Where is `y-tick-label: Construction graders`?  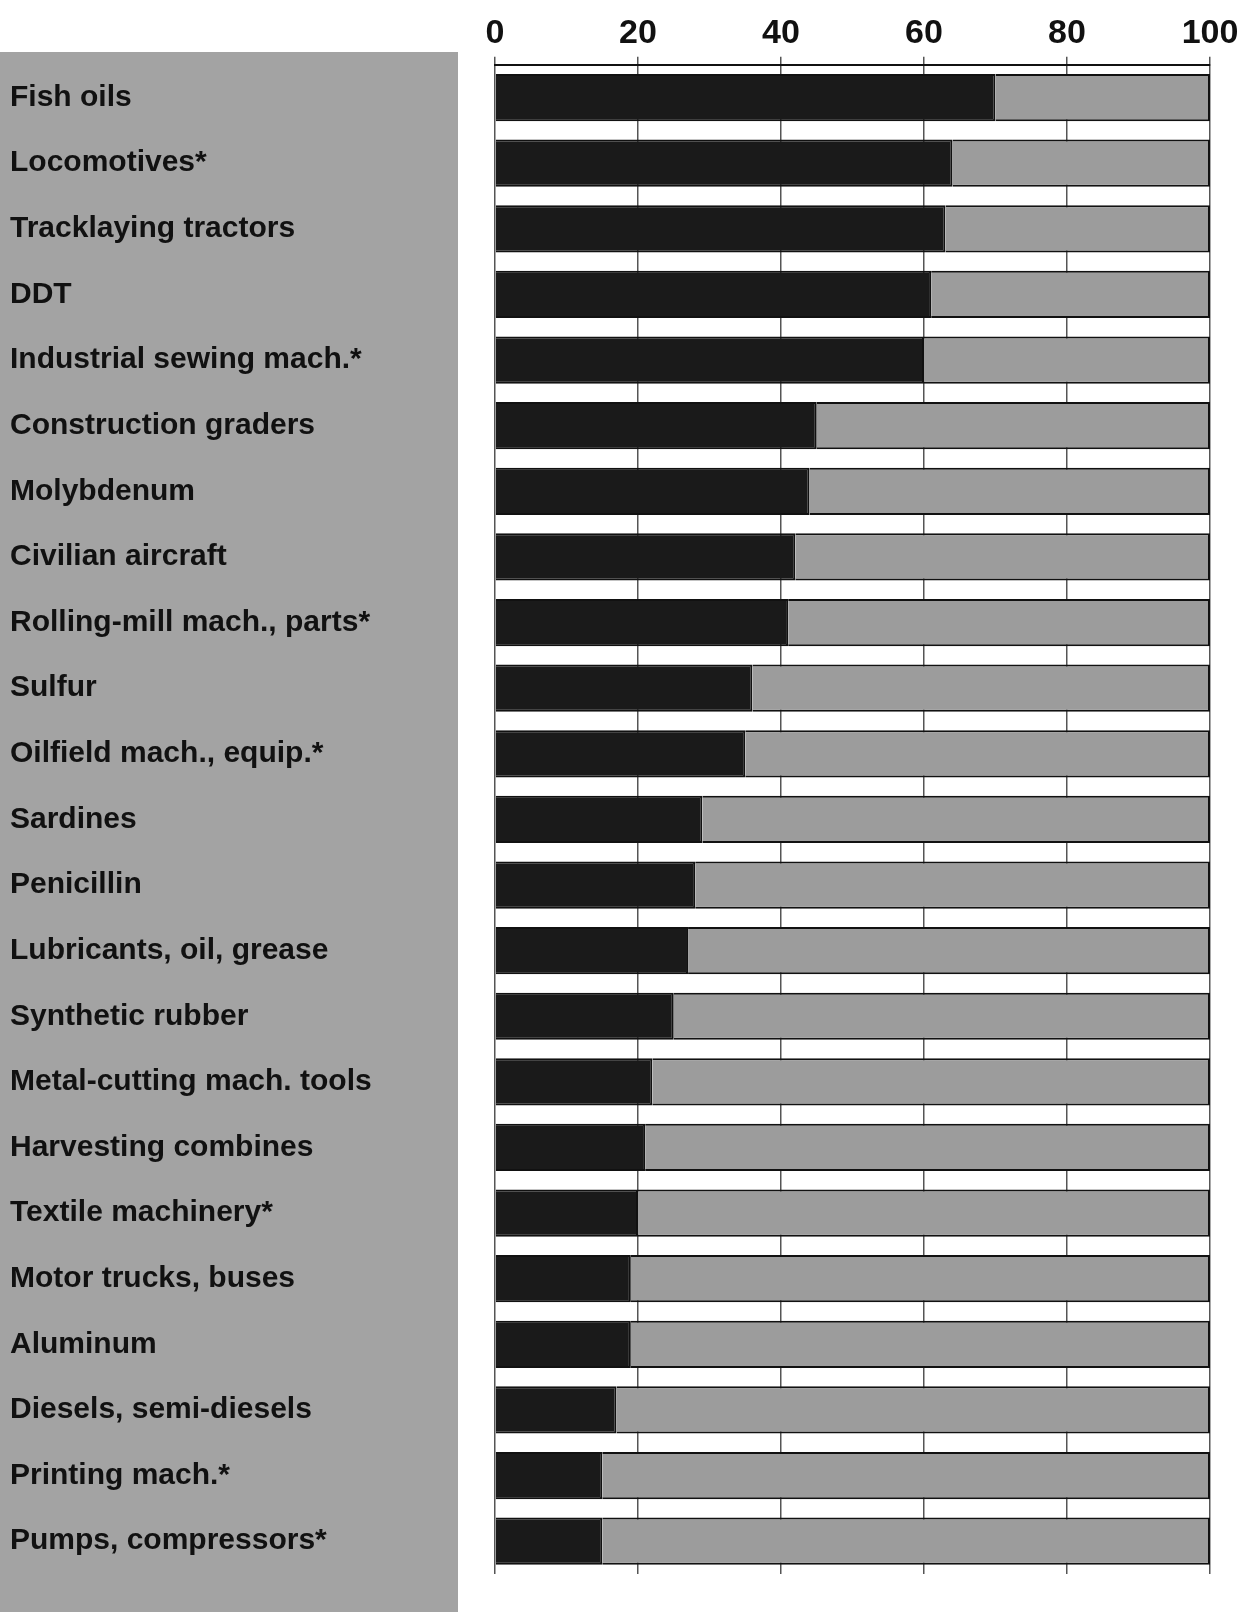 y-tick-label: Construction graders is located at coordinates (163, 423).